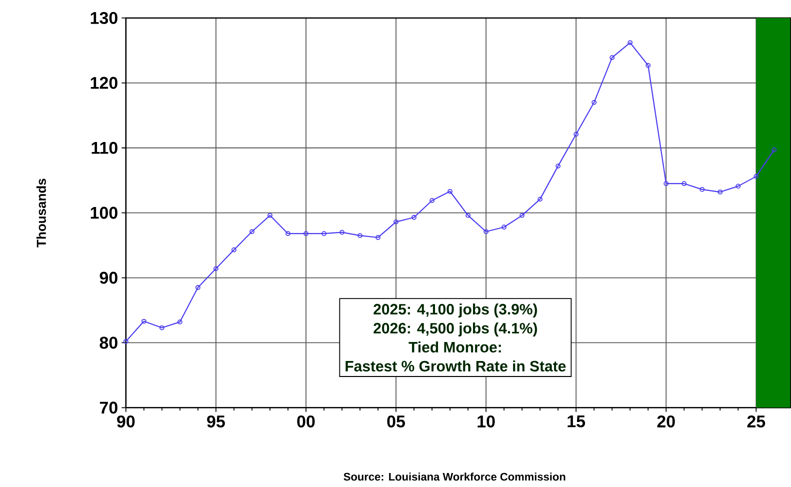 The height and width of the screenshot is (487, 791). I want to click on annotation: 2026: 4,500 jobs (4.1%), so click(455, 329).